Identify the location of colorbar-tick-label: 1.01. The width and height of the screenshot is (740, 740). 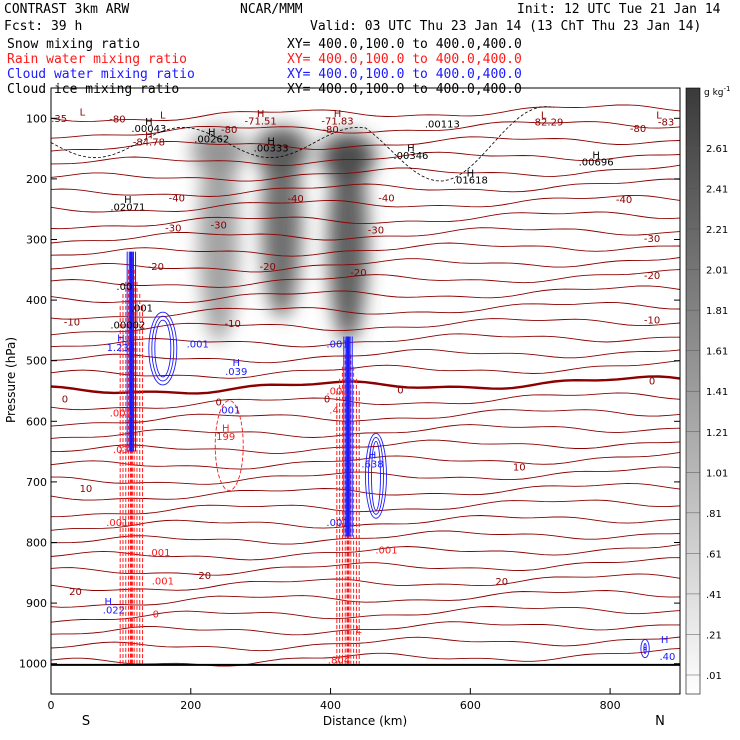
(717, 473).